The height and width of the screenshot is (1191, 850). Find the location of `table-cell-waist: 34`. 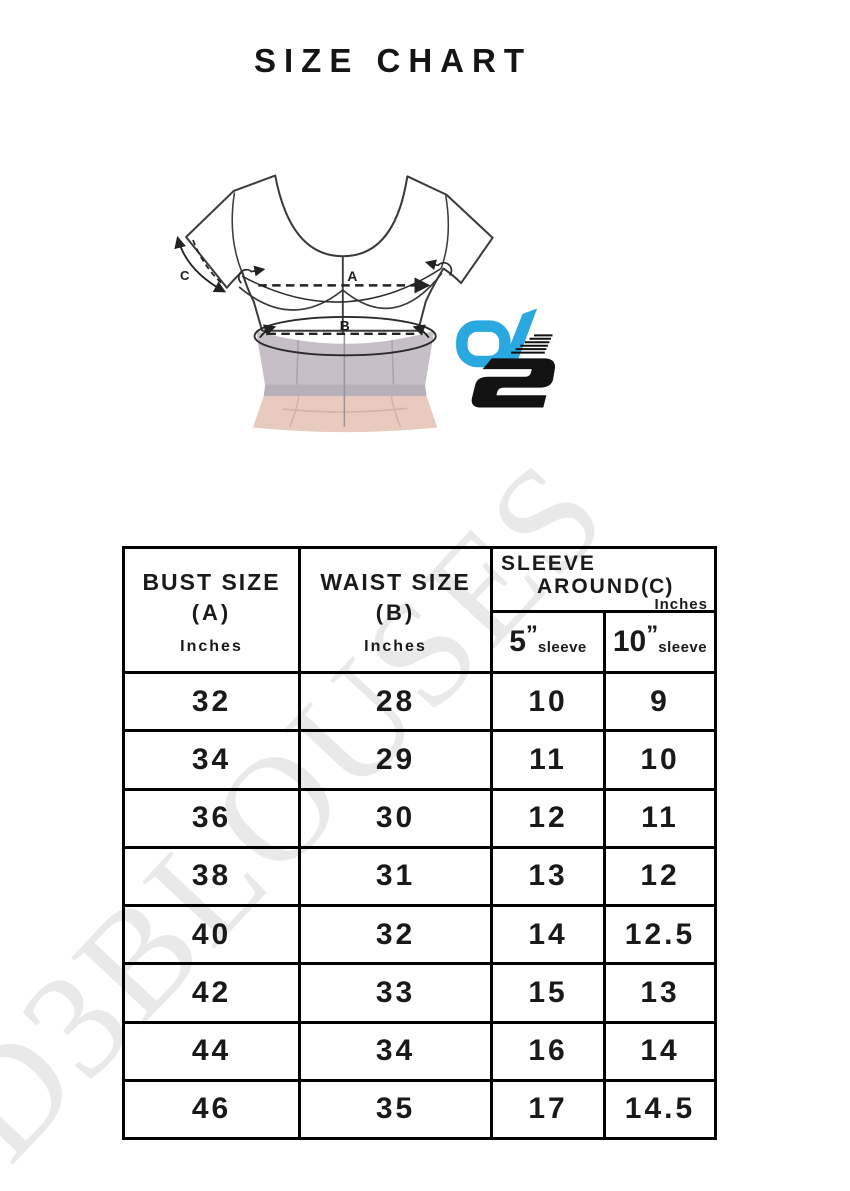

table-cell-waist: 34 is located at coordinates (397, 1049).